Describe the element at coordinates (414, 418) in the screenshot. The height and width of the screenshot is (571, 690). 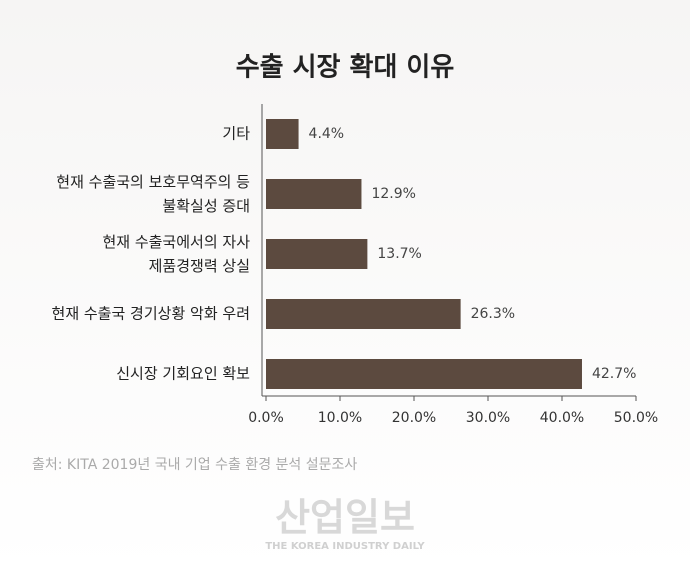
I see `x-tick-label: 20.0%` at that location.